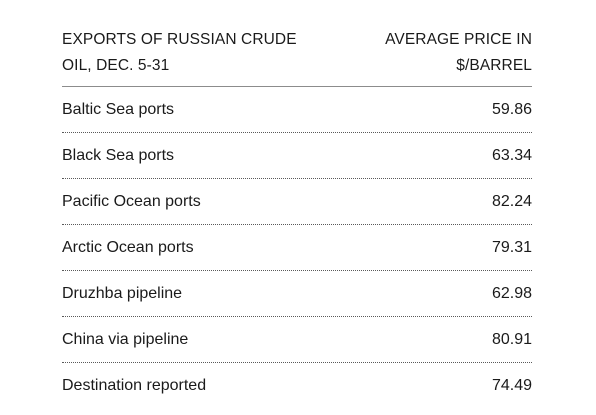 Image resolution: width=596 pixels, height=415 pixels. Describe the element at coordinates (511, 293) in the screenshot. I see `row-value: 62.98` at that location.